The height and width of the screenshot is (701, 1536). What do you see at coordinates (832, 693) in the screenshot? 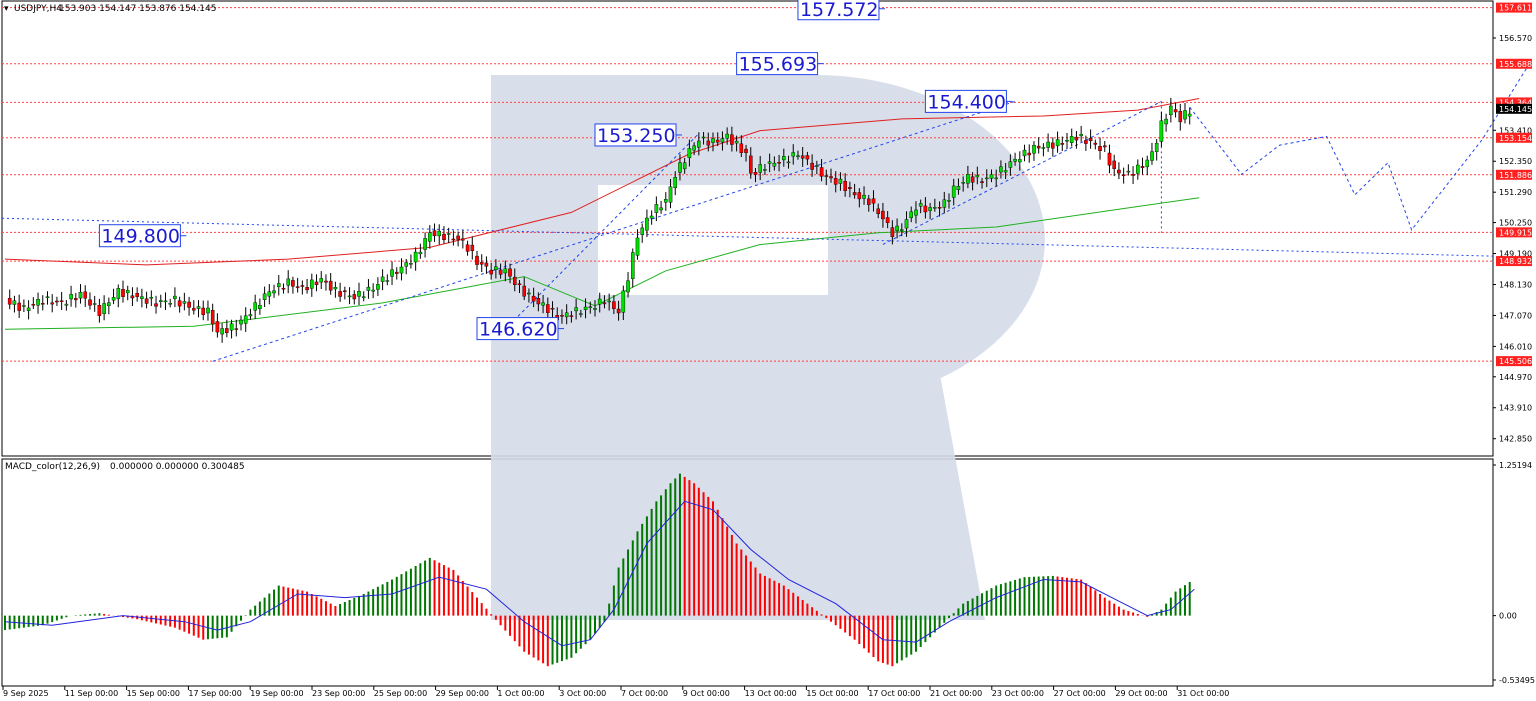
I see `x-tick-label: 15 Oct 00:00` at bounding box center [832, 693].